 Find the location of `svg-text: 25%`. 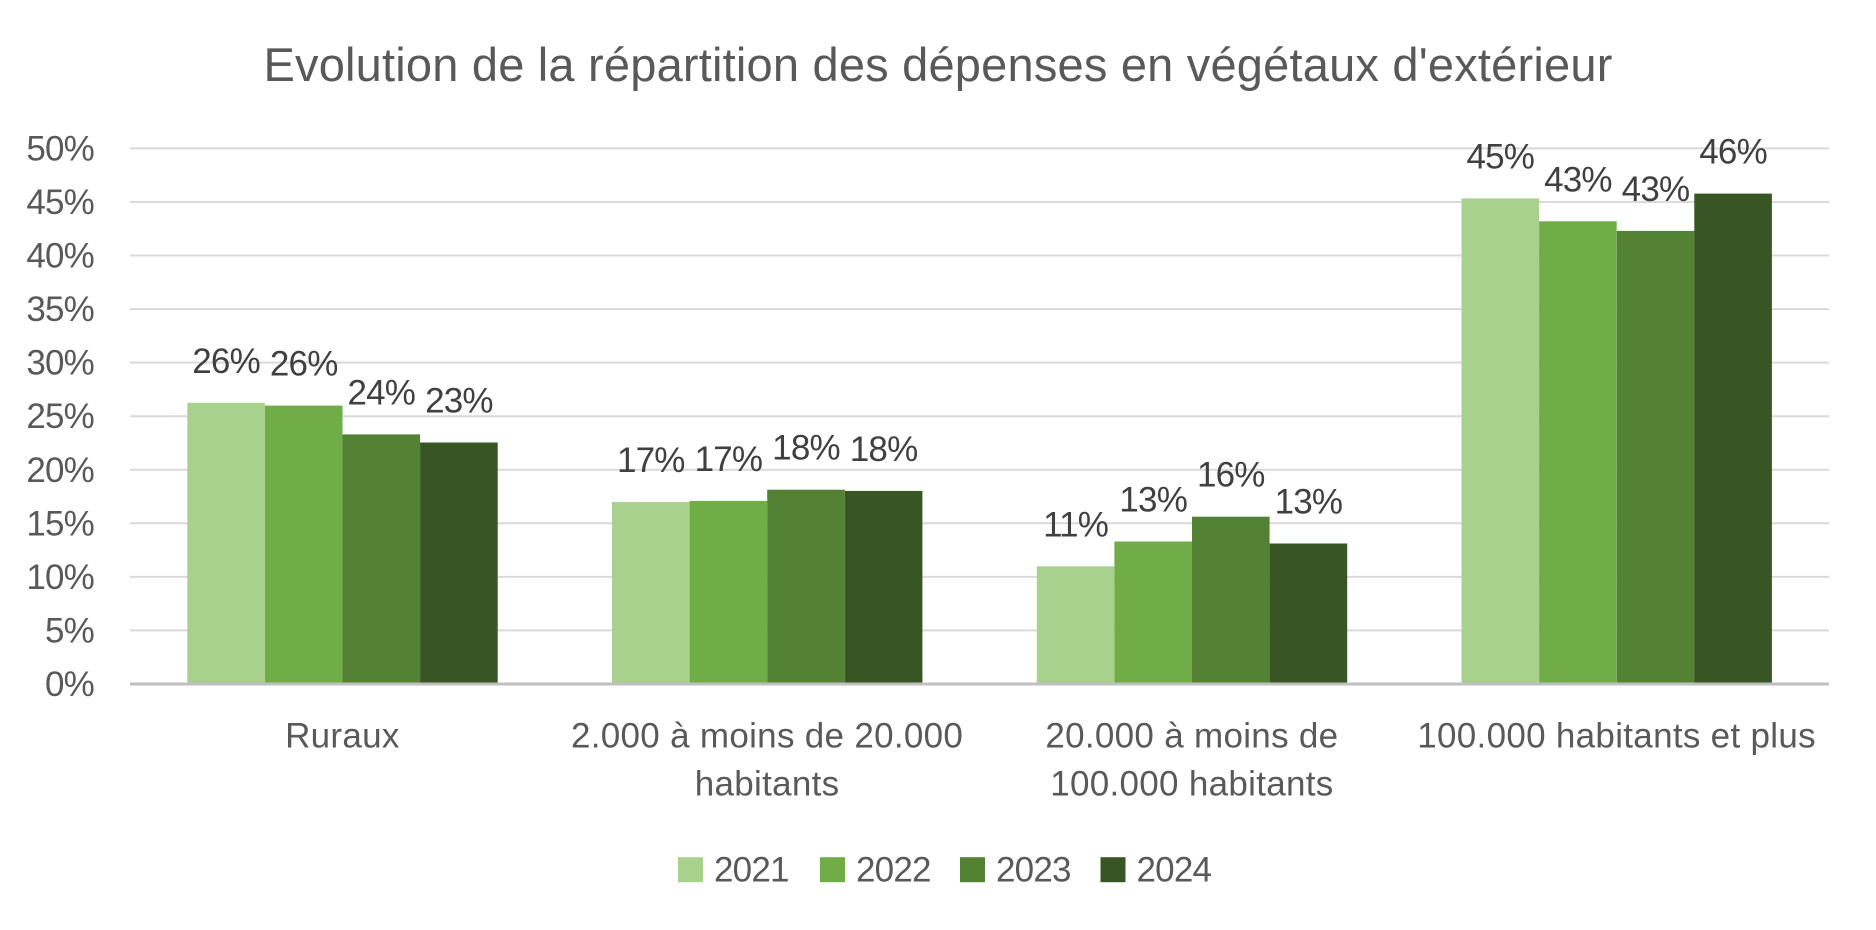

svg-text: 25% is located at coordinates (60, 416).